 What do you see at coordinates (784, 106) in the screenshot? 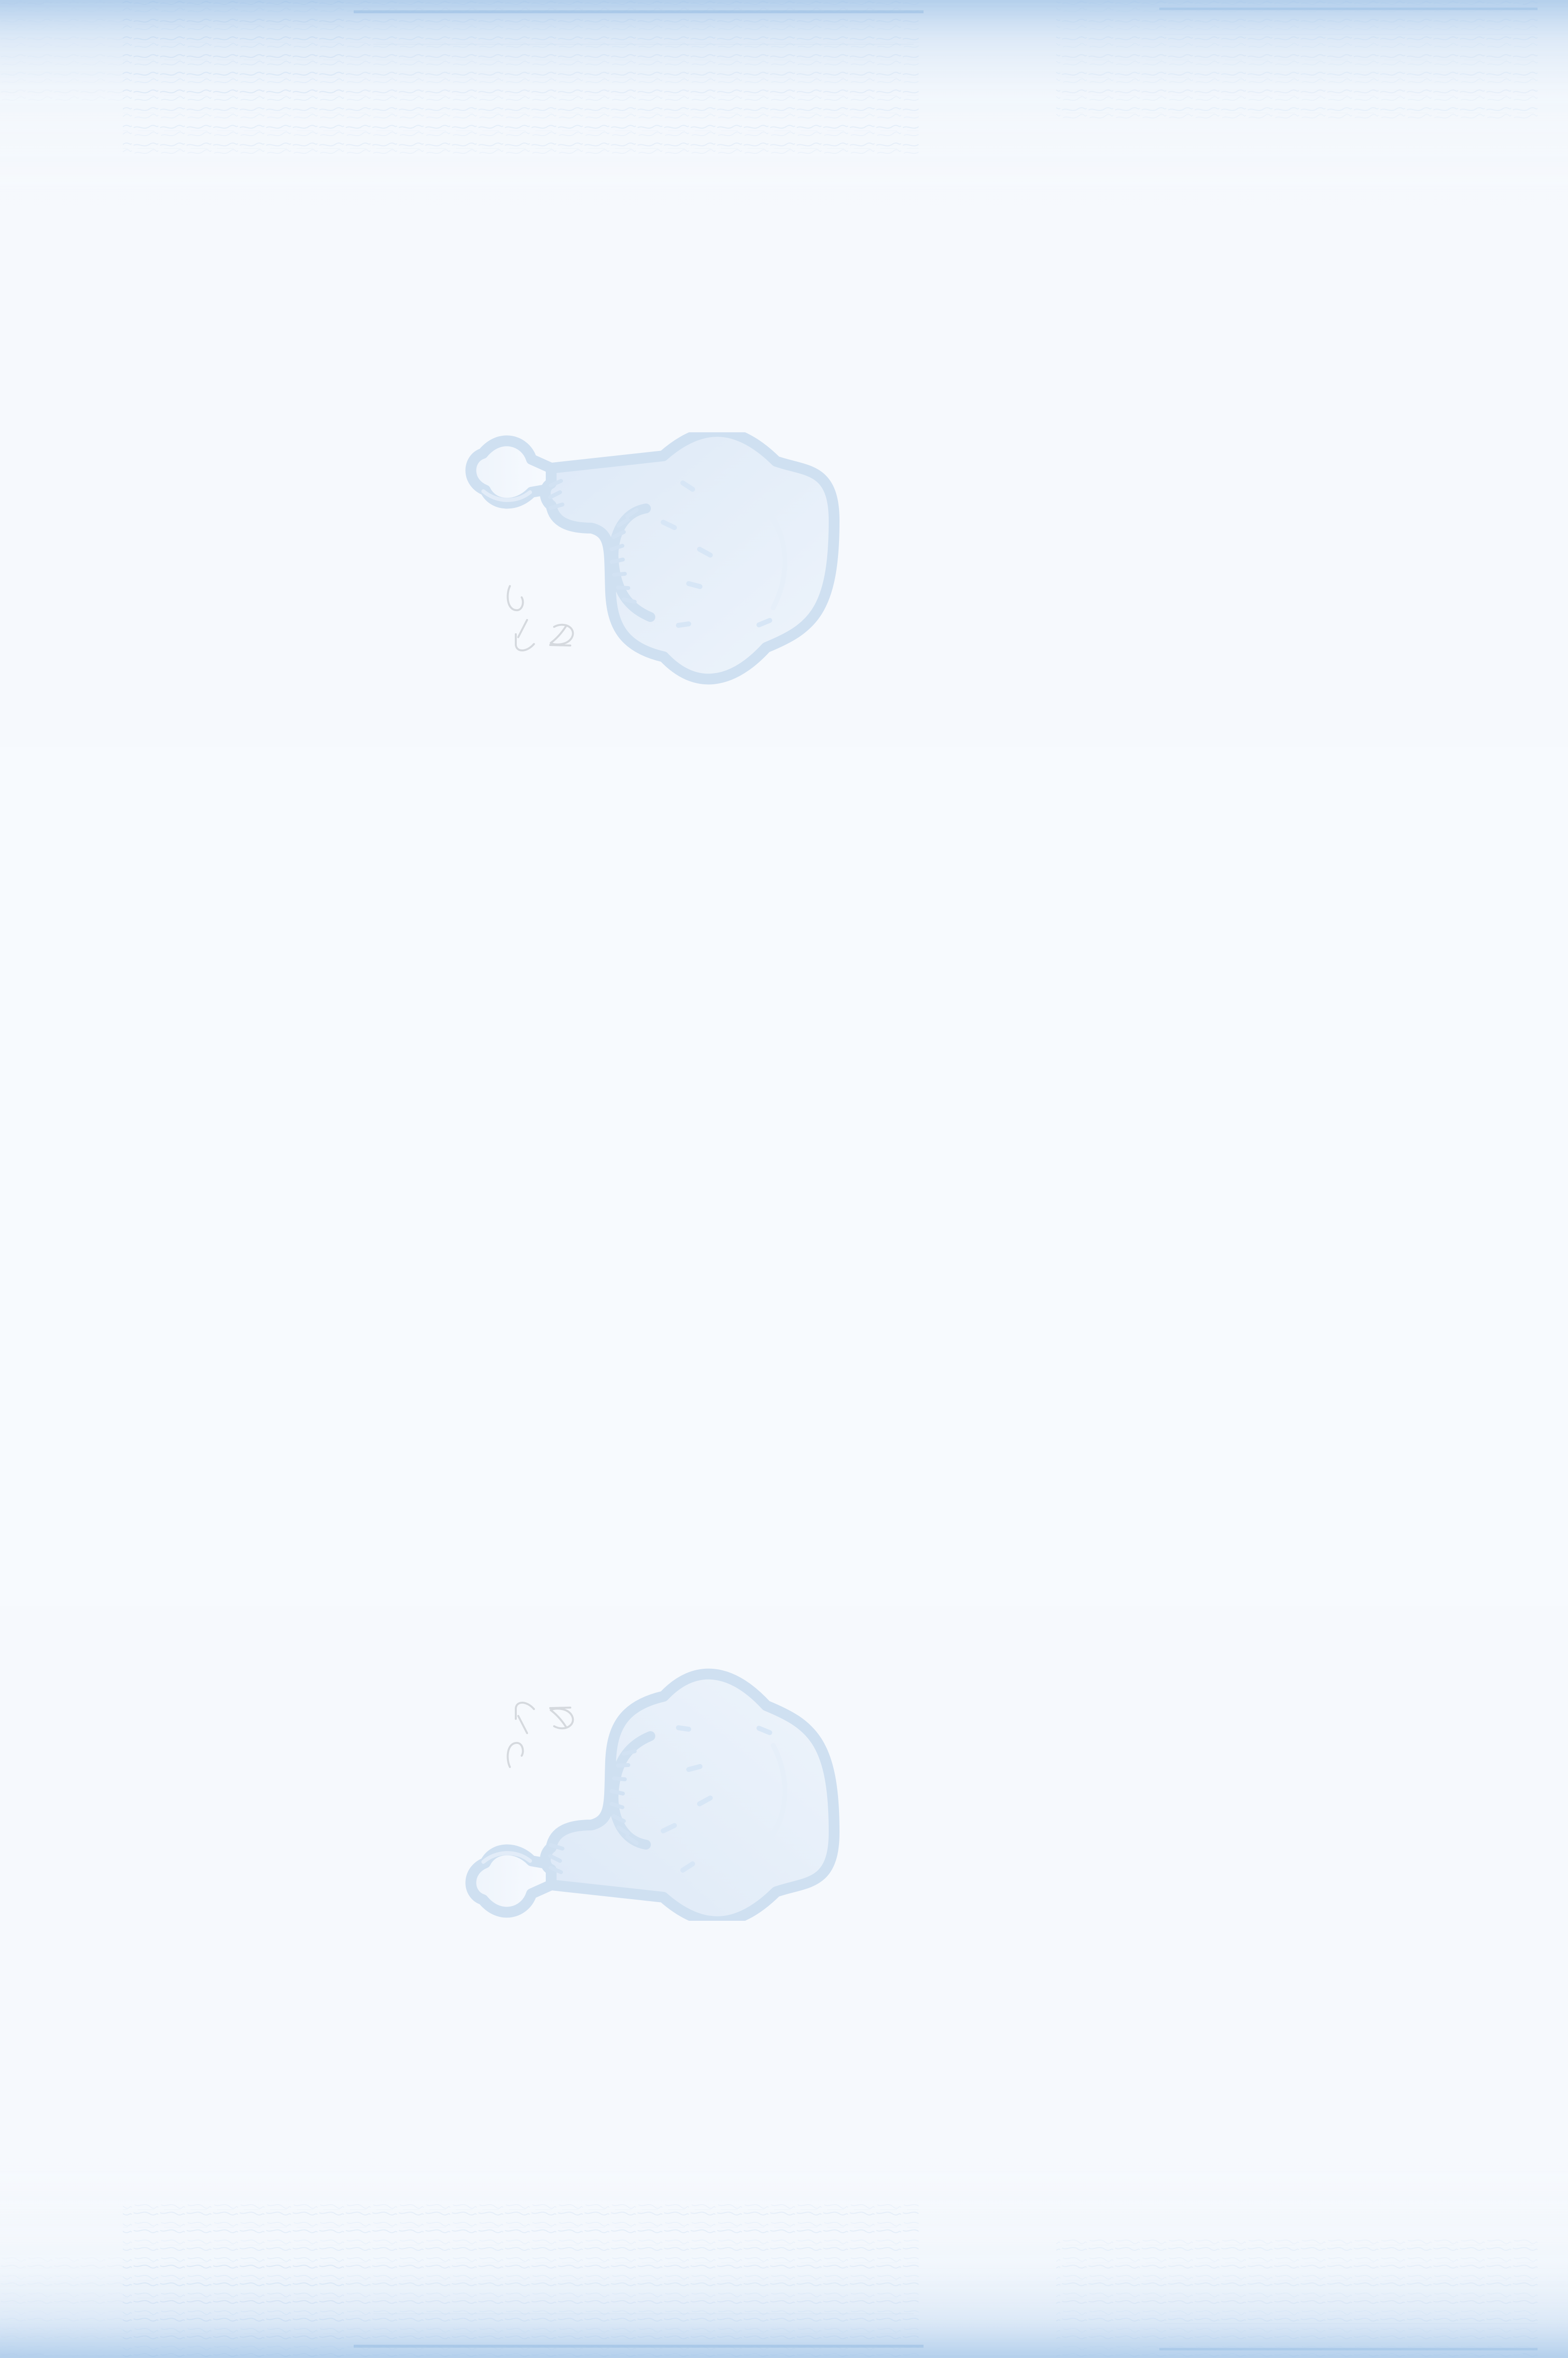
I see `top-texture-band` at bounding box center [784, 106].